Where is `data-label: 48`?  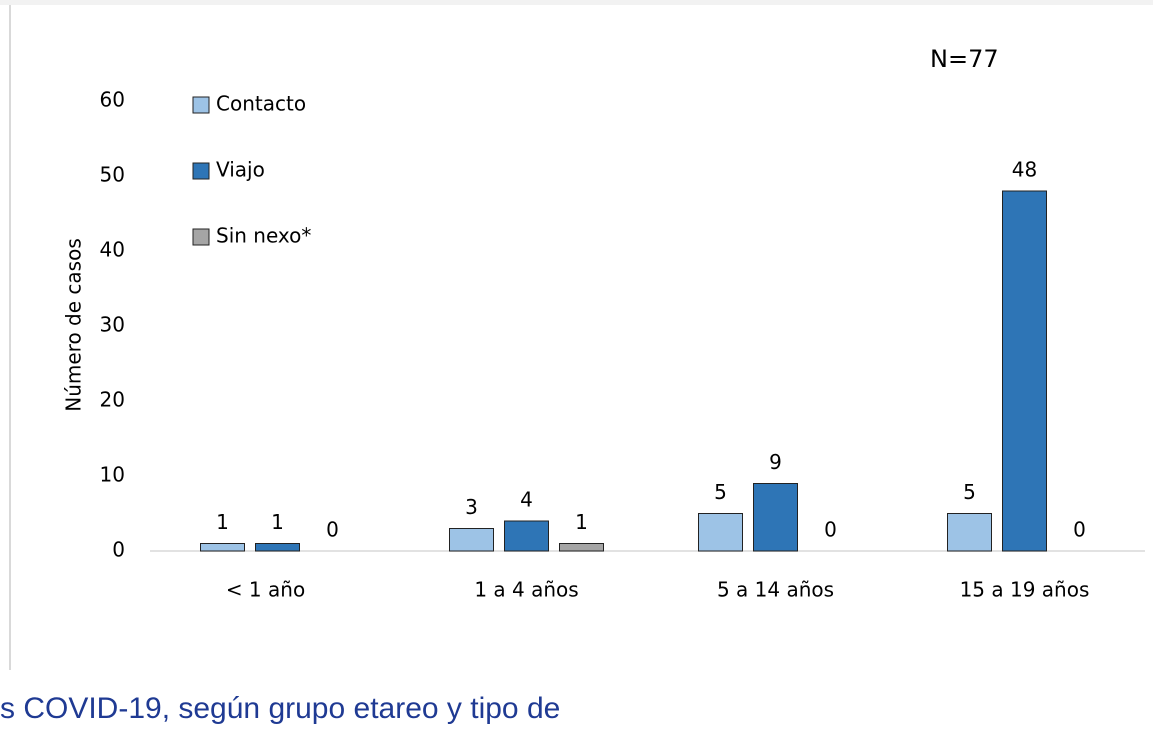 data-label: 48 is located at coordinates (1024, 170).